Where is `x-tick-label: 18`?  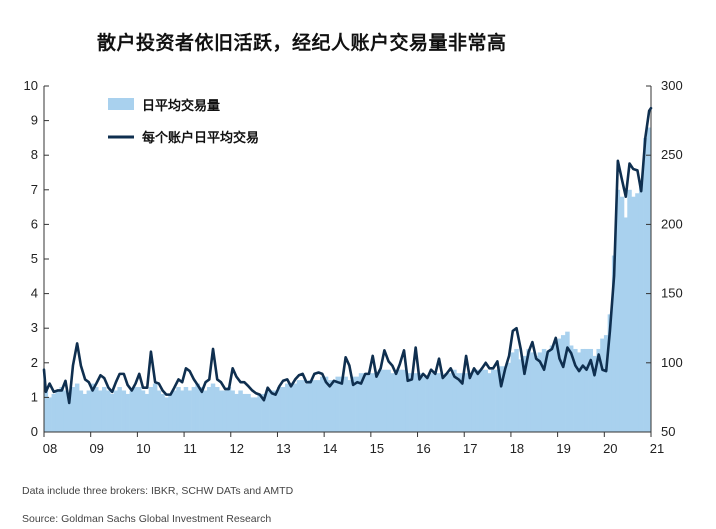 x-tick-label: 18 is located at coordinates (517, 448).